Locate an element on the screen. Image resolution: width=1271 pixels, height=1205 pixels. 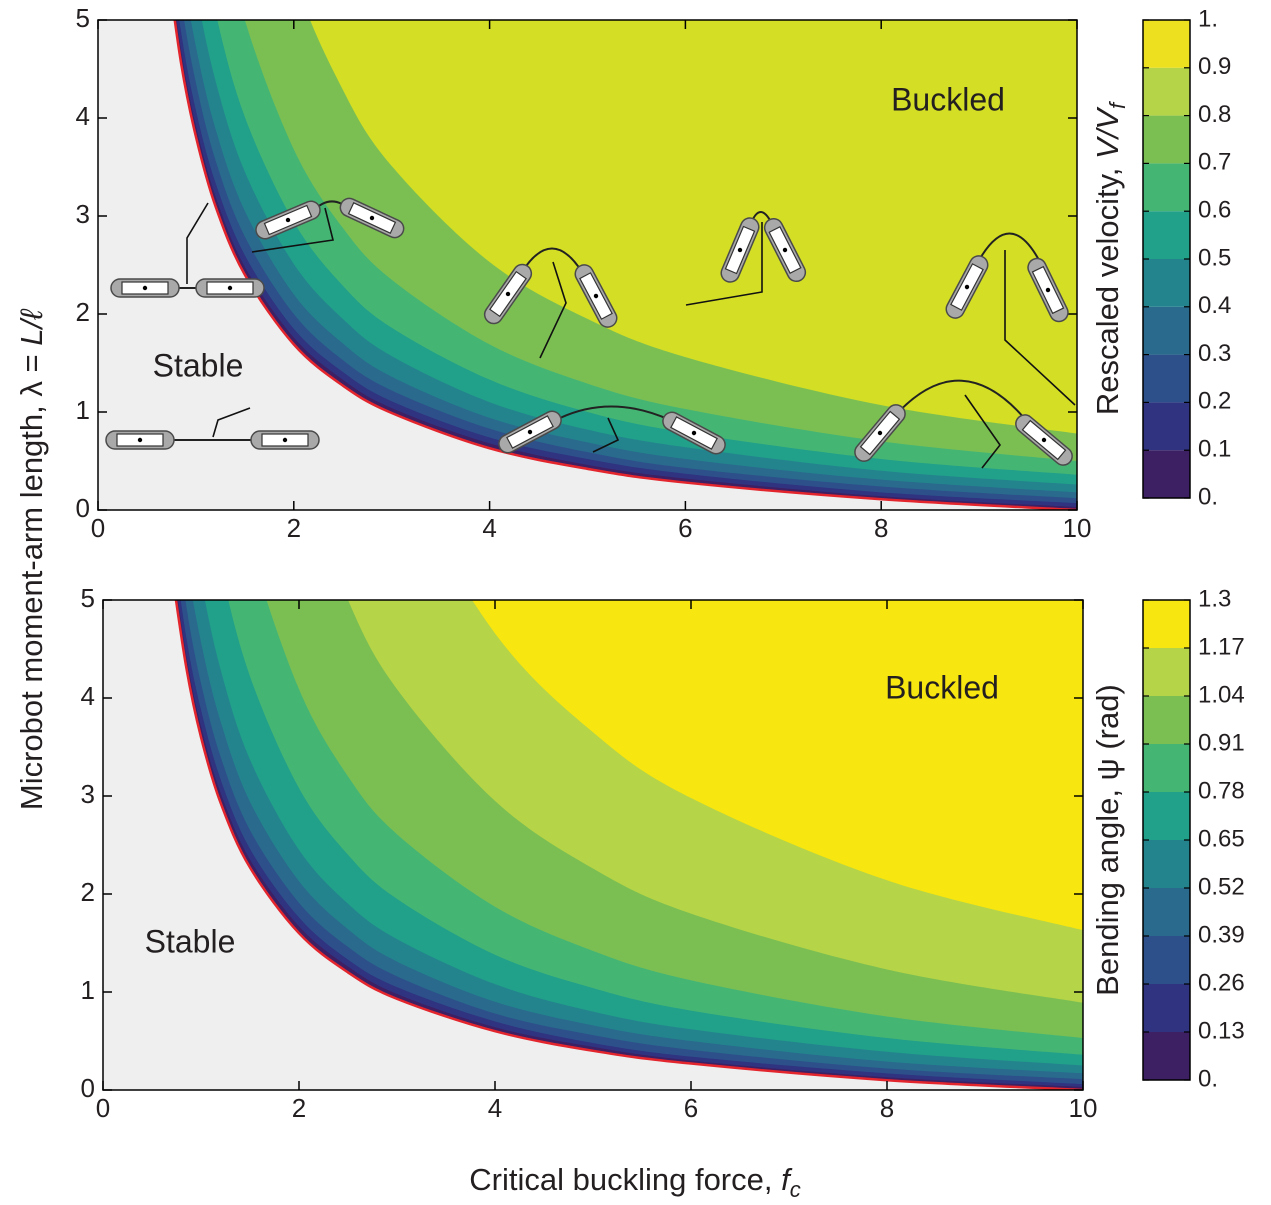
x-axis-label: Critical buckling force, fc is located at coordinates (634, 1182).